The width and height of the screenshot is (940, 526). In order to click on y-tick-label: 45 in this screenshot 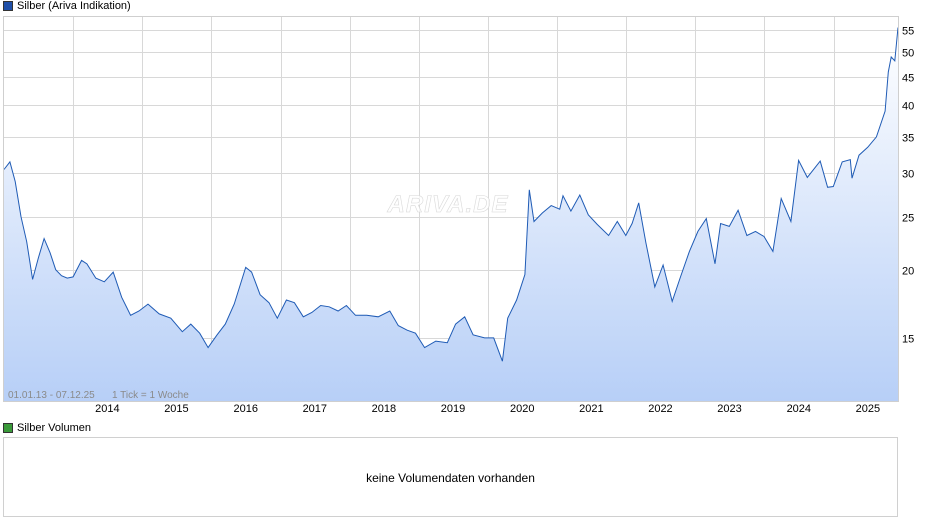, I will do `click(908, 79)`.